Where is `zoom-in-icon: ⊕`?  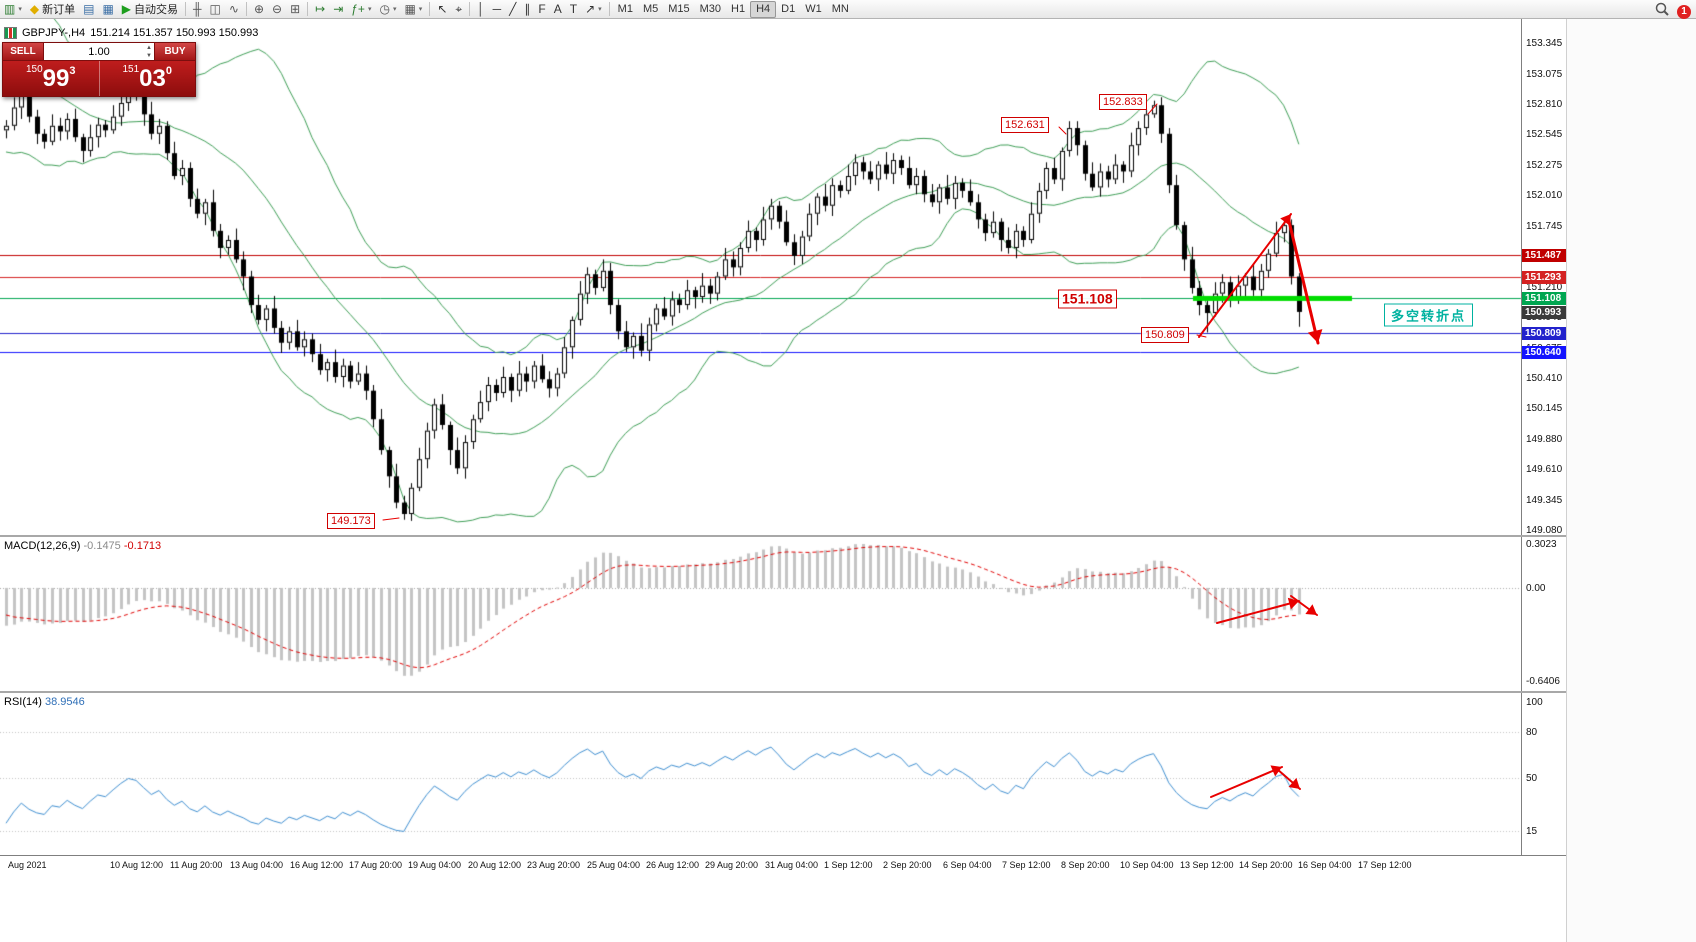 zoom-in-icon: ⊕ is located at coordinates (258, 8).